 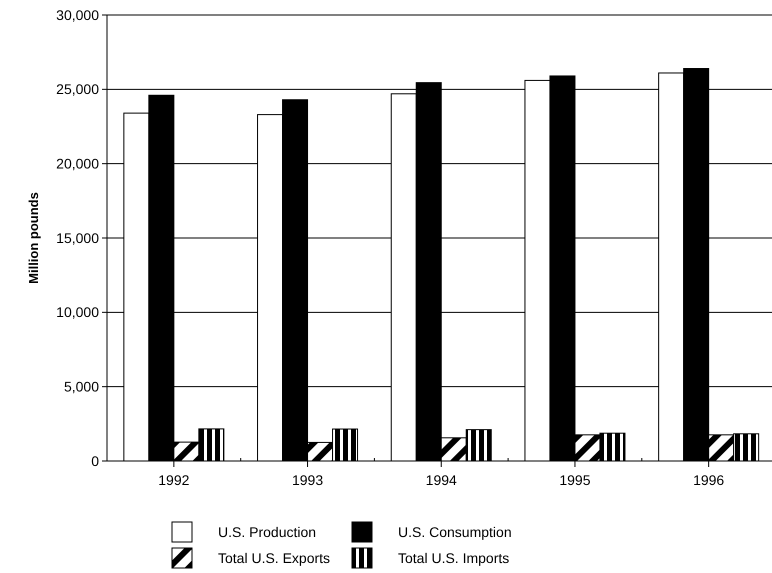 What do you see at coordinates (267, 532) in the screenshot?
I see `legend-label: U.S. Production` at bounding box center [267, 532].